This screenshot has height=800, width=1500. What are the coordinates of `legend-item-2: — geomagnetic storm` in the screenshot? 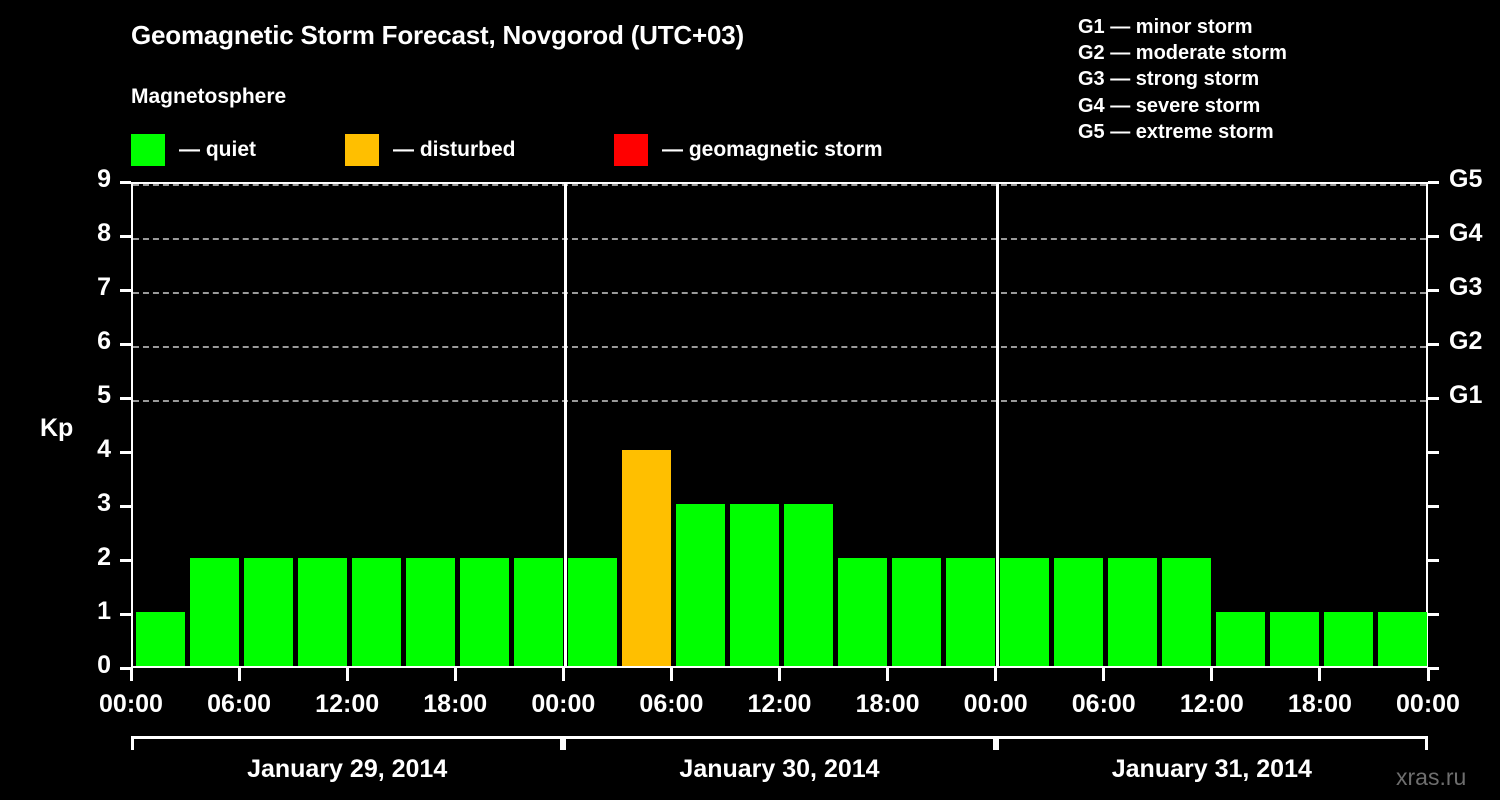 It's located at (748, 150).